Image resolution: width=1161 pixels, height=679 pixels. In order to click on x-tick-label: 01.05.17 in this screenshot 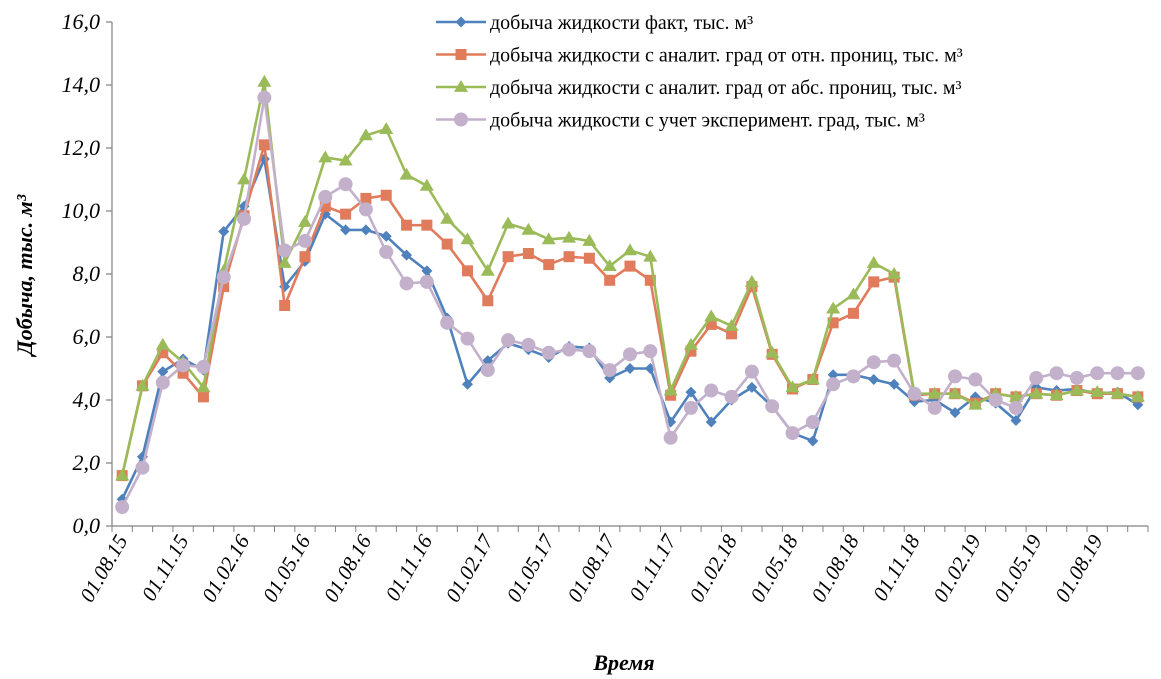, I will do `click(531, 567)`.